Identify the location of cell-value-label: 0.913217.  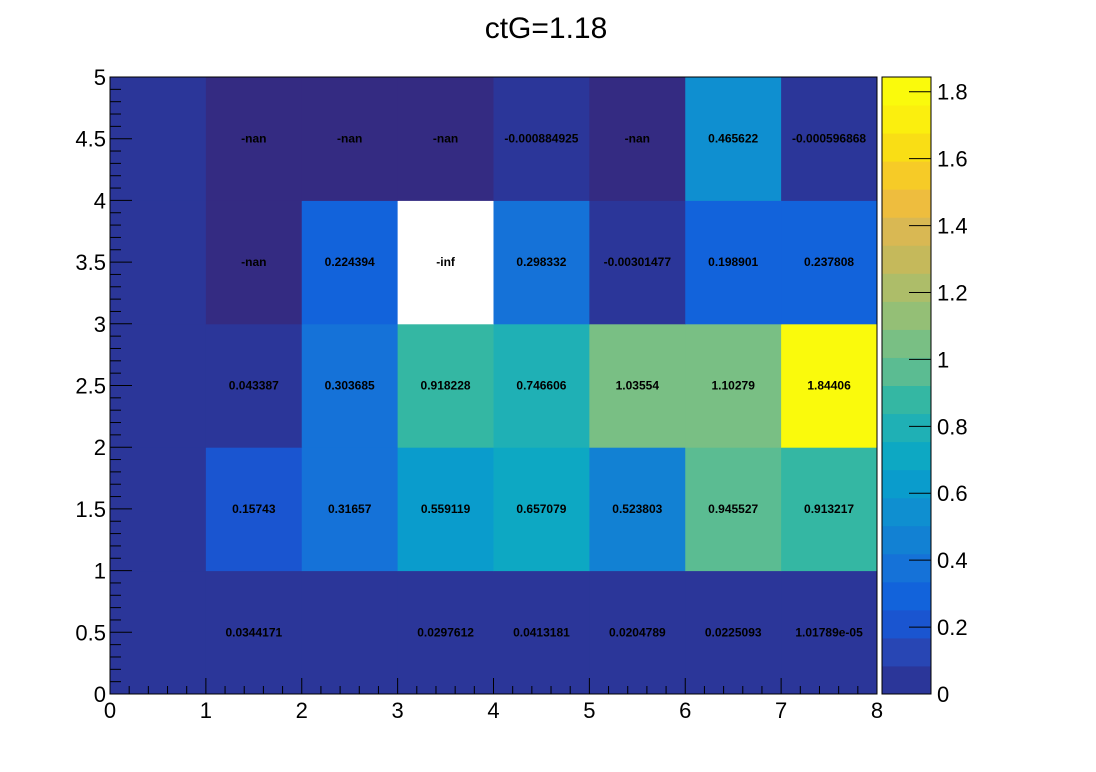
(829, 509).